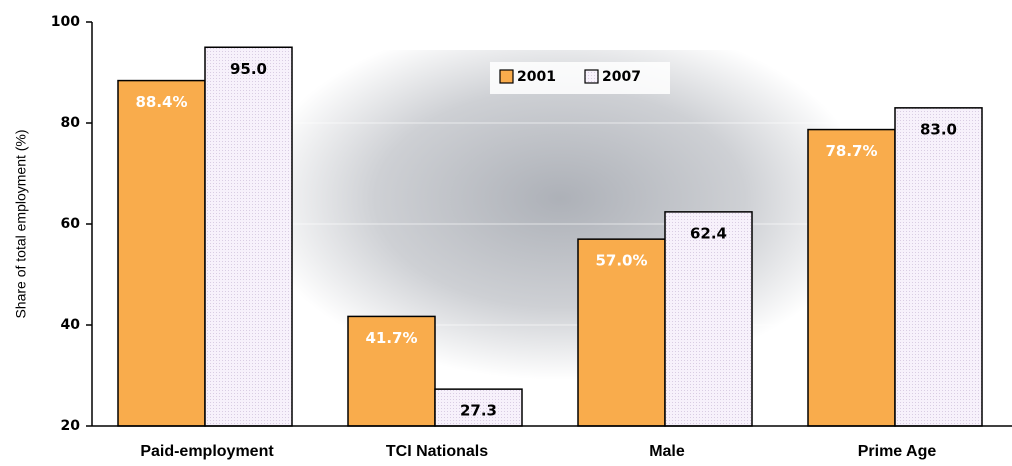 The height and width of the screenshot is (466, 1012). What do you see at coordinates (708, 233) in the screenshot?
I see `value-label: 62.4` at bounding box center [708, 233].